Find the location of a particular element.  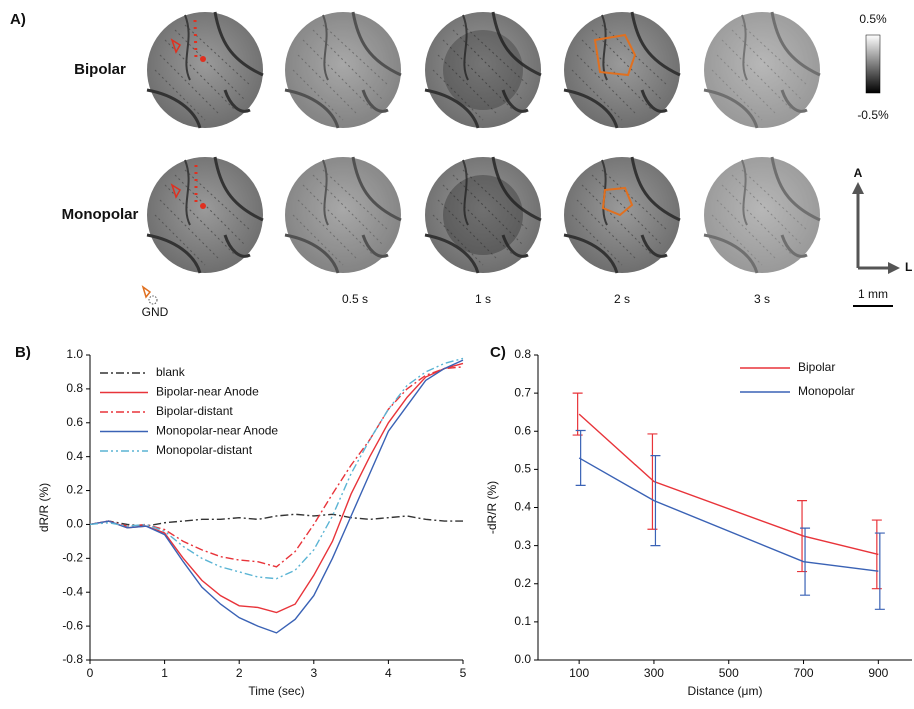

x-axis-label: Time (sec) is located at coordinates (276, 691).